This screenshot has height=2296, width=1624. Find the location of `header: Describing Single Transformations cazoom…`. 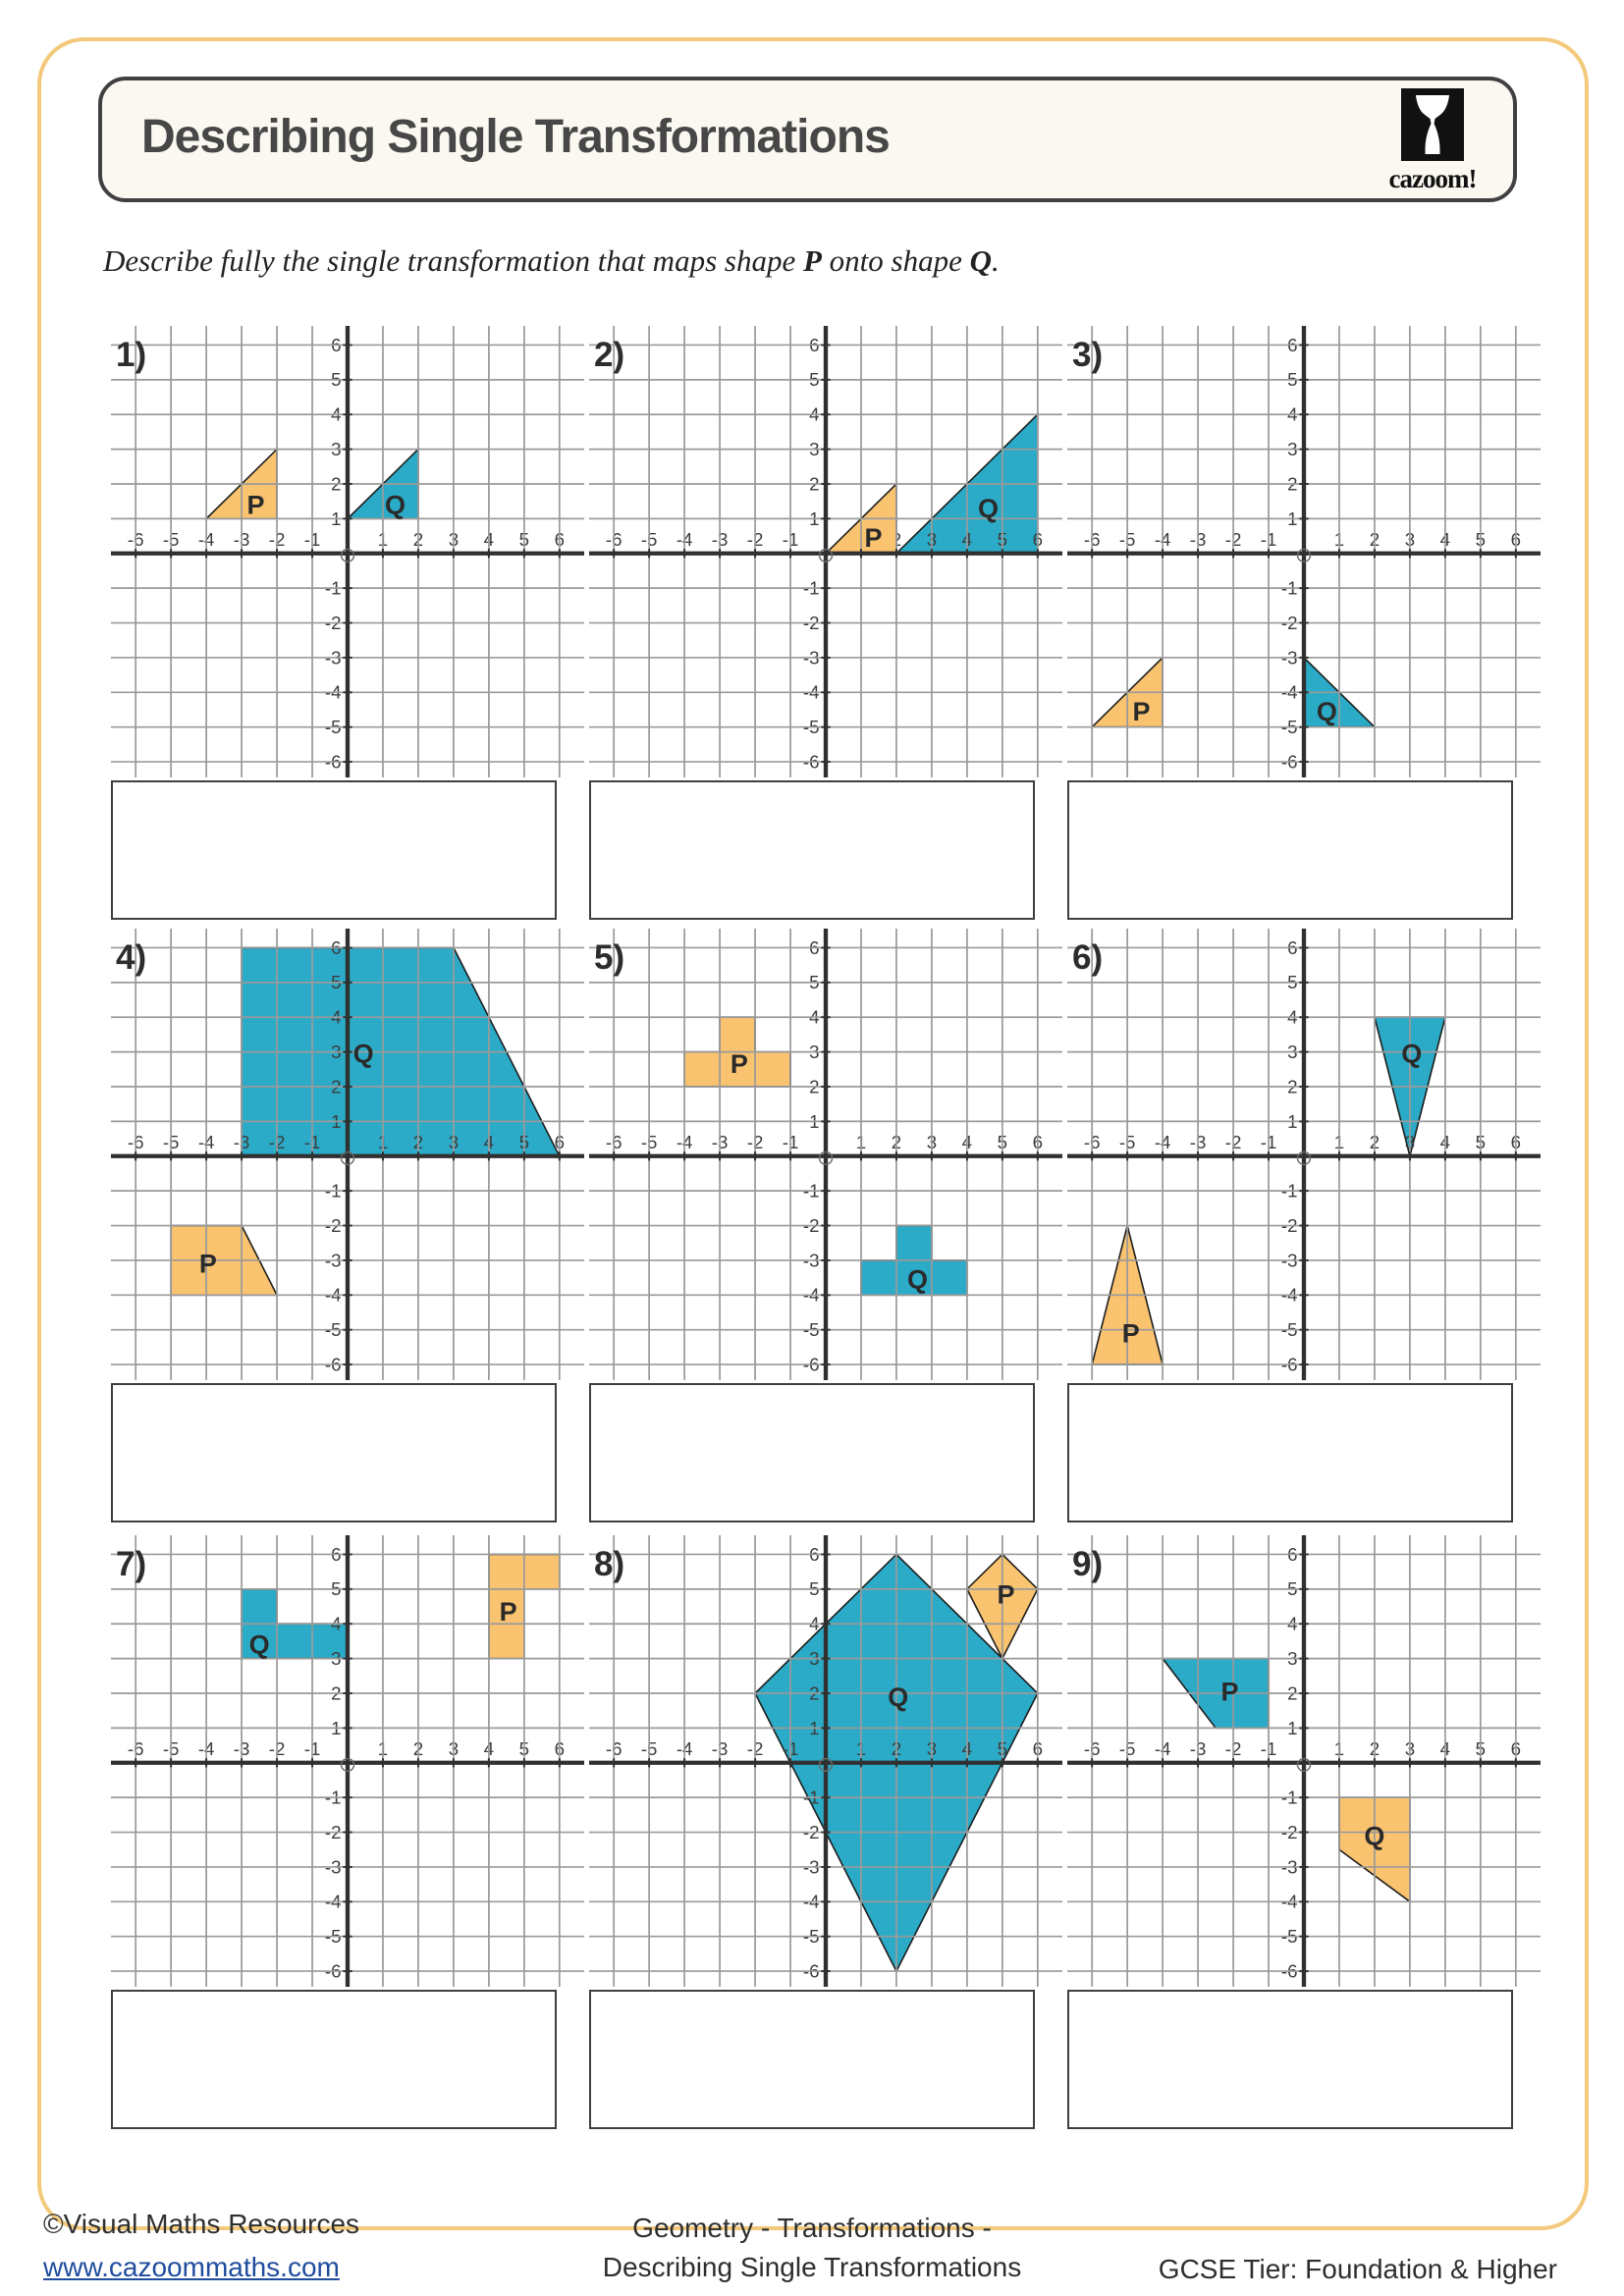

header: Describing Single Transformations cazoom… is located at coordinates (807, 139).